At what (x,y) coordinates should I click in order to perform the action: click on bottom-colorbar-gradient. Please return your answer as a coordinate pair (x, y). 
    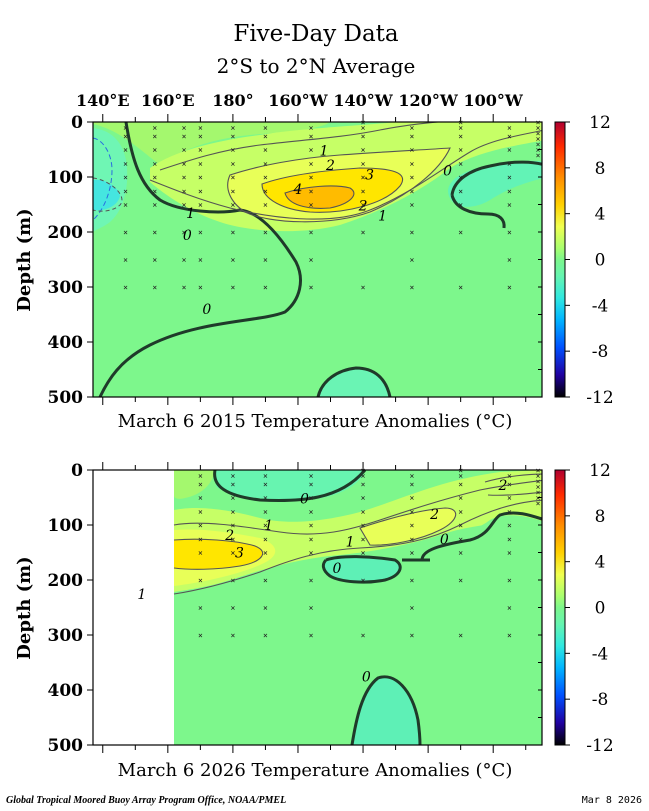
    Looking at the image, I should click on (560, 607).